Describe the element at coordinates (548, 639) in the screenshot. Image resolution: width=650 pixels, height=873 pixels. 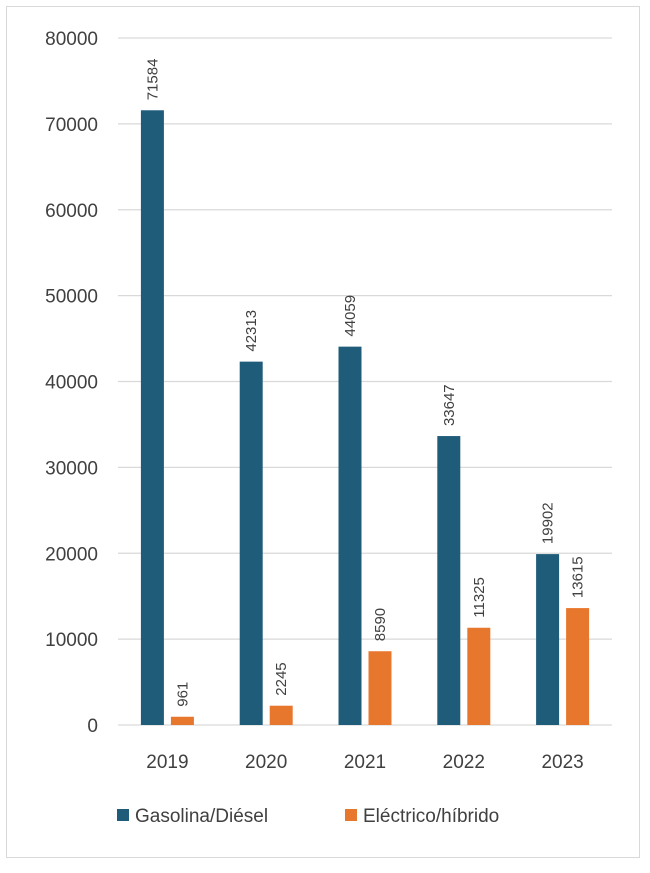
I see `bar-gasolina-diesel-2023` at that location.